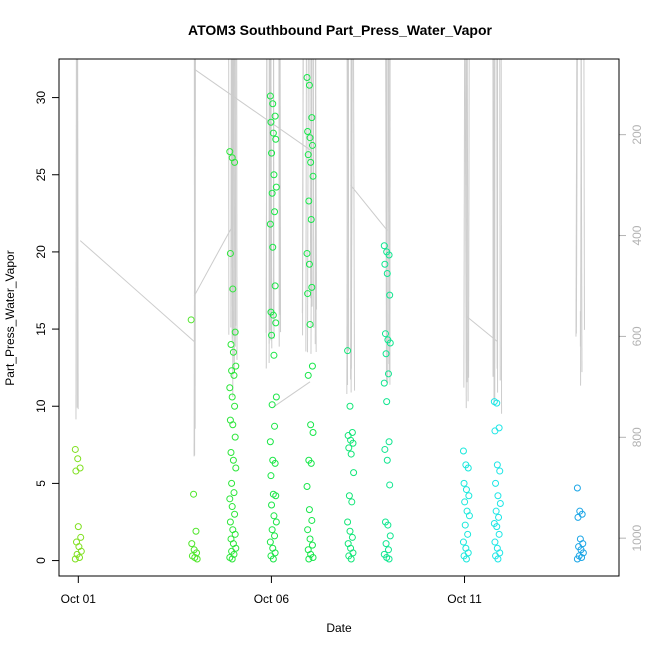 This screenshot has height=650, width=650. Describe the element at coordinates (339, 628) in the screenshot. I see `x-axis-label: Date` at that location.